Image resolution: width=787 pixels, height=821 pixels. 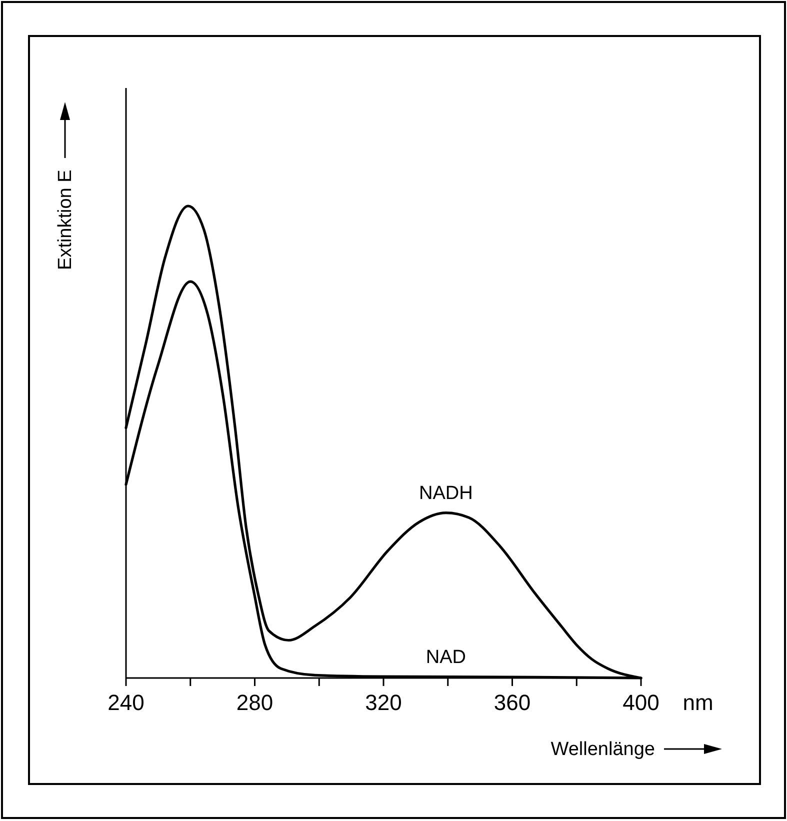 What do you see at coordinates (446, 657) in the screenshot?
I see `series-label: NAD` at bounding box center [446, 657].